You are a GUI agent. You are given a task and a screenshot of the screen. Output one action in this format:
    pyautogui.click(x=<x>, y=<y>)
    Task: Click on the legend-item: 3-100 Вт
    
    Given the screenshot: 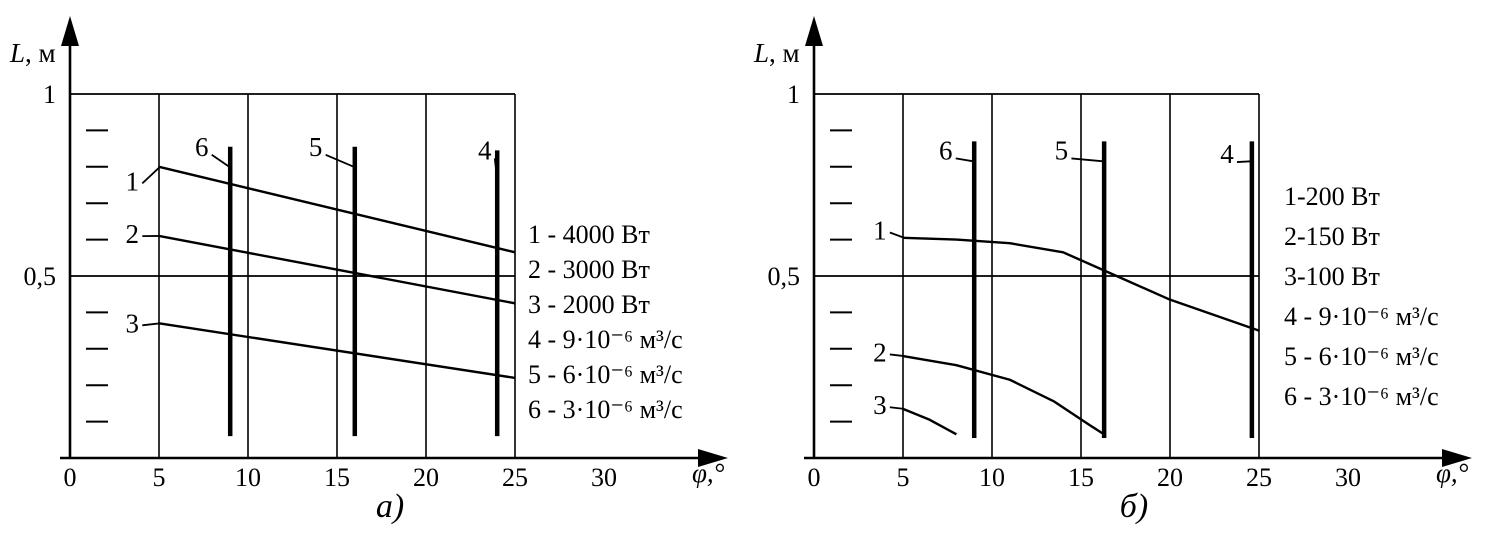 What is the action you would take?
    pyautogui.click(x=1332, y=276)
    